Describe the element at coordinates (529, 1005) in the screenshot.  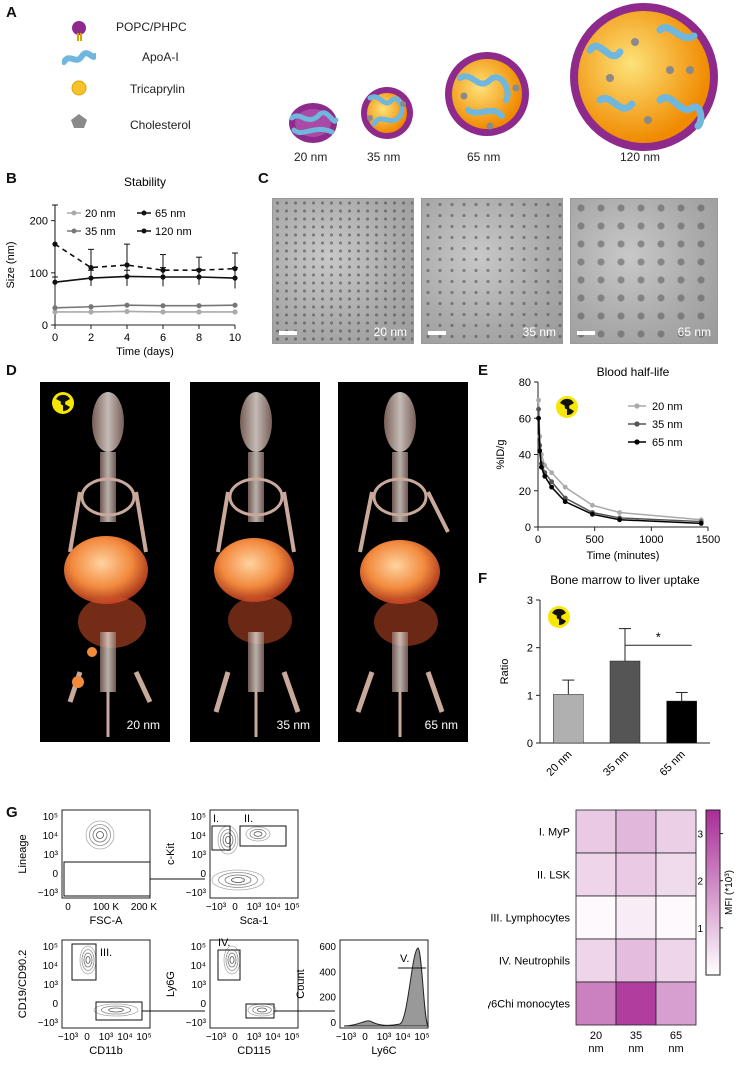
I see `heatmap-row-label: V. Ly6Chi monocytes` at that location.